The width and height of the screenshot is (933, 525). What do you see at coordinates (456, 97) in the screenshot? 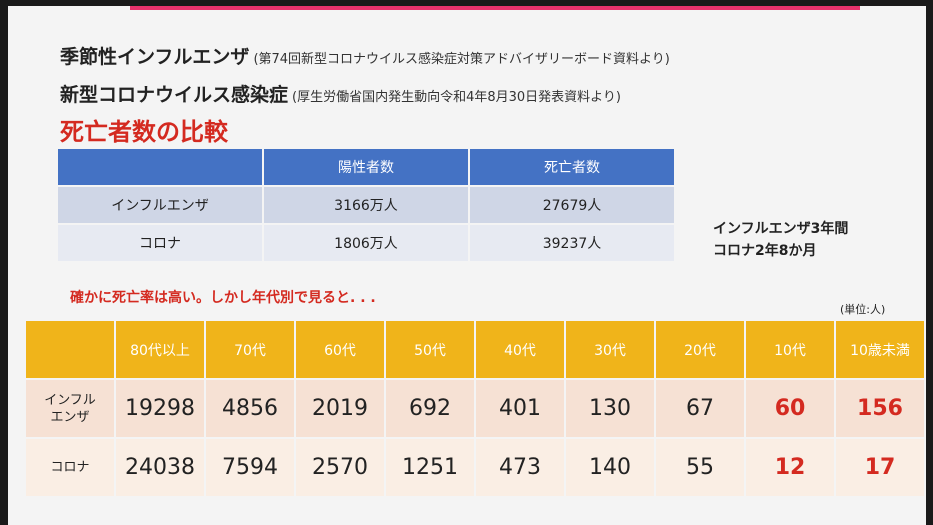
I see `covid-source: (厚生労働省国内発生動向令和4年8月30日発表資料より)` at bounding box center [456, 97].